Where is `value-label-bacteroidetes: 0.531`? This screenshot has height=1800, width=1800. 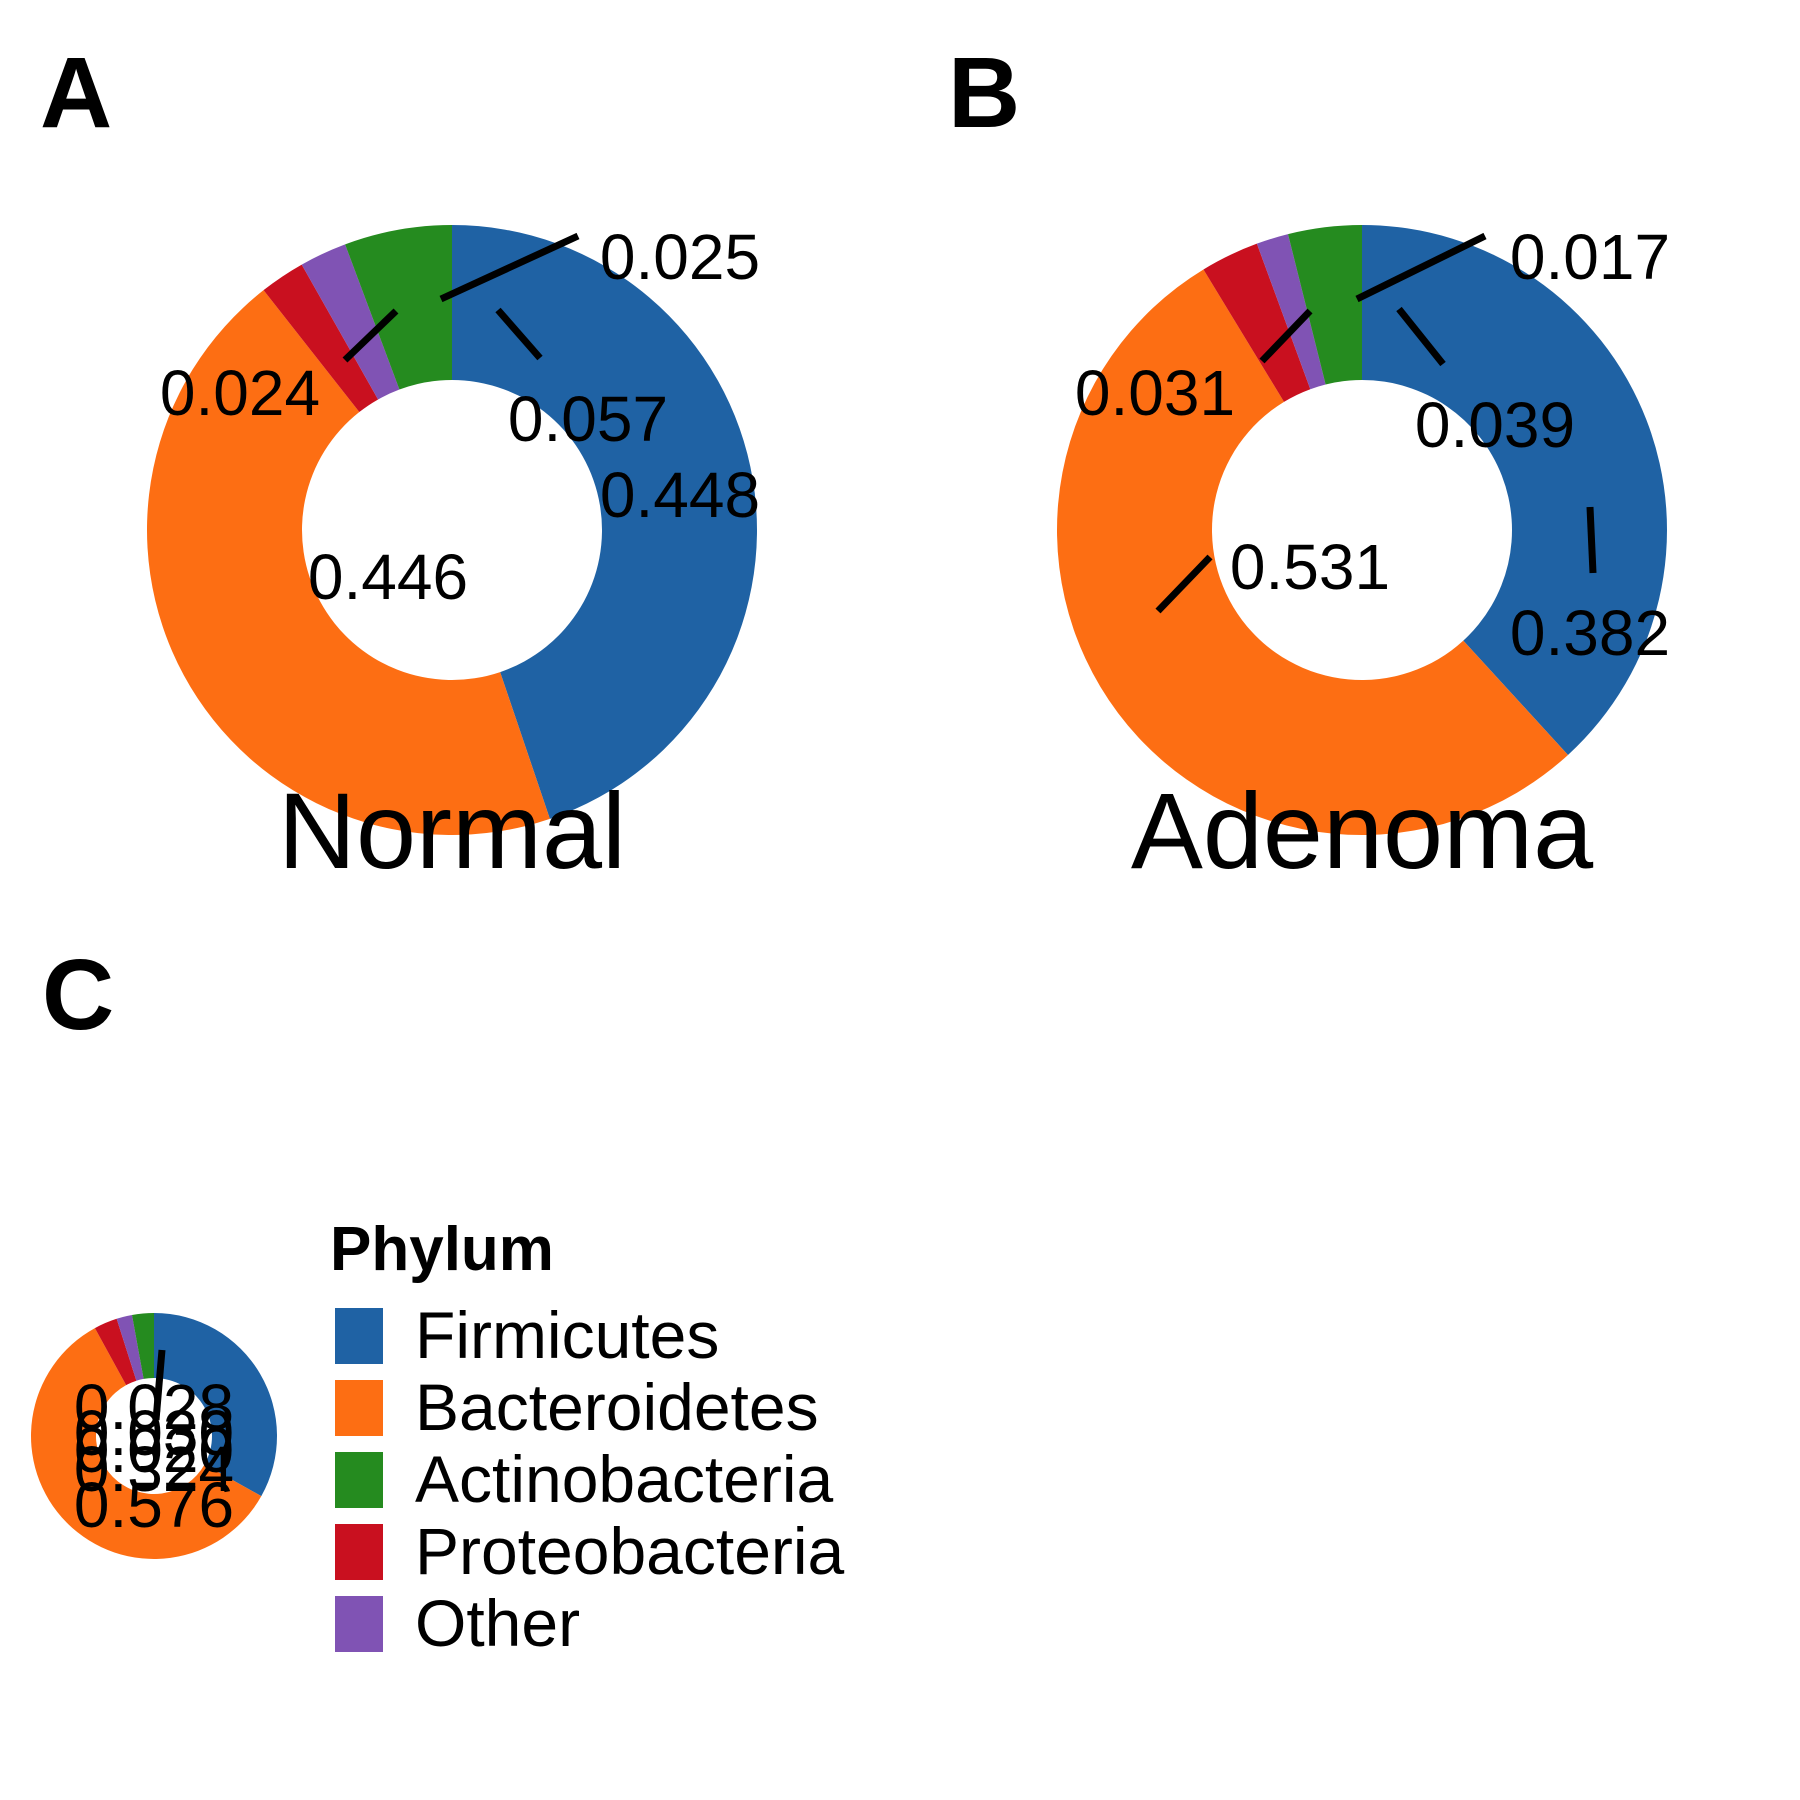
value-label-bacteroidetes: 0.531 is located at coordinates (1310, 567).